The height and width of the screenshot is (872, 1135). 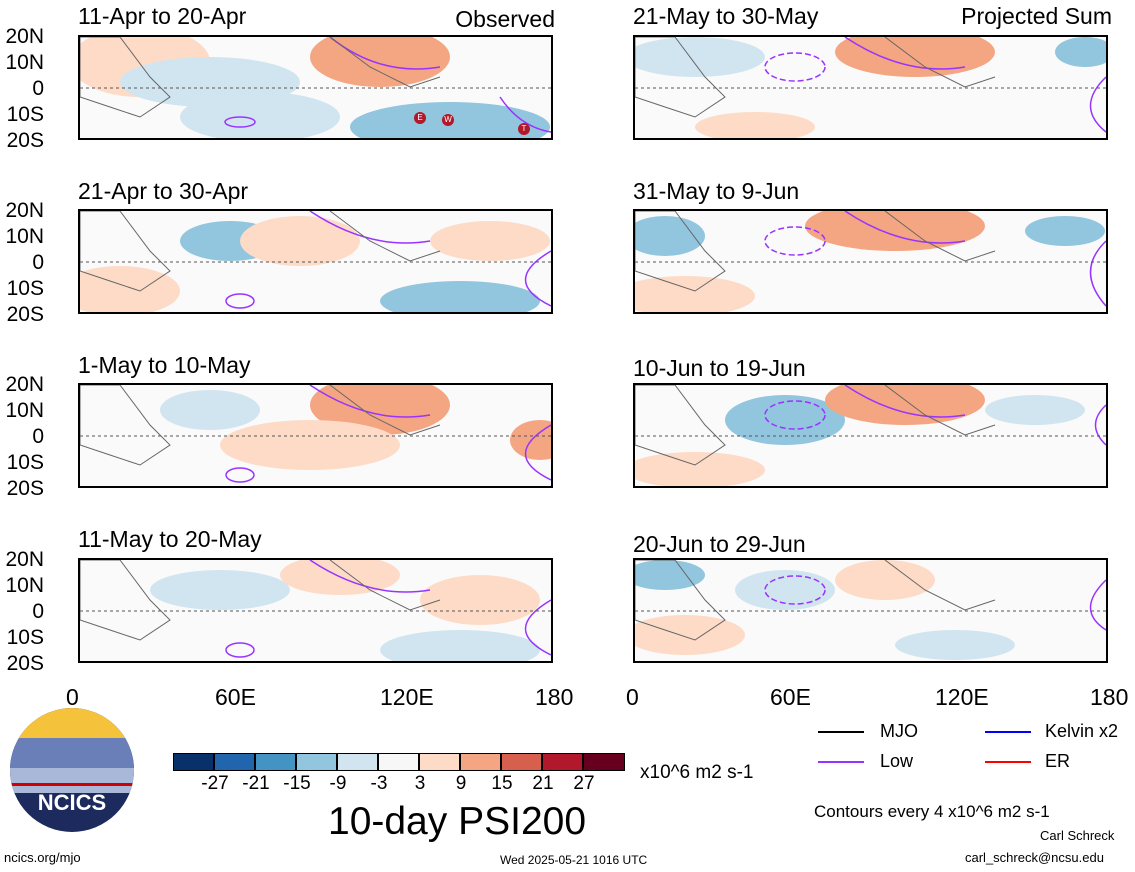 I want to click on storm-marker-t: T, so click(x=524, y=129).